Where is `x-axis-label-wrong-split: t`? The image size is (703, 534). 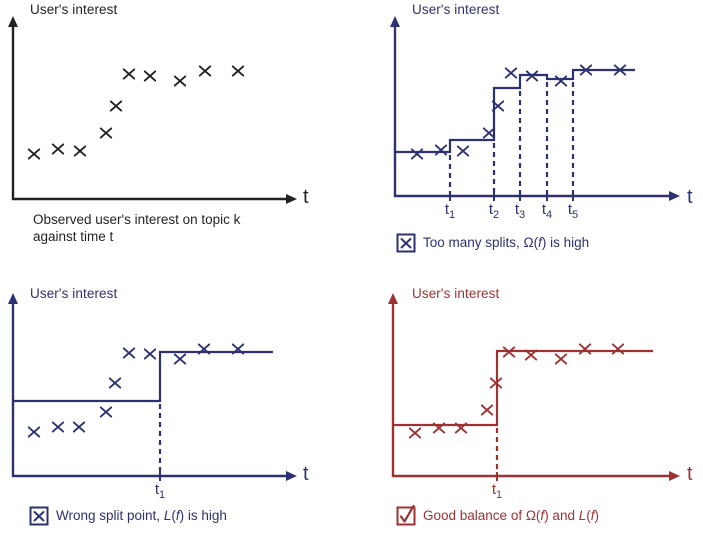 x-axis-label-wrong-split: t is located at coordinates (306, 474).